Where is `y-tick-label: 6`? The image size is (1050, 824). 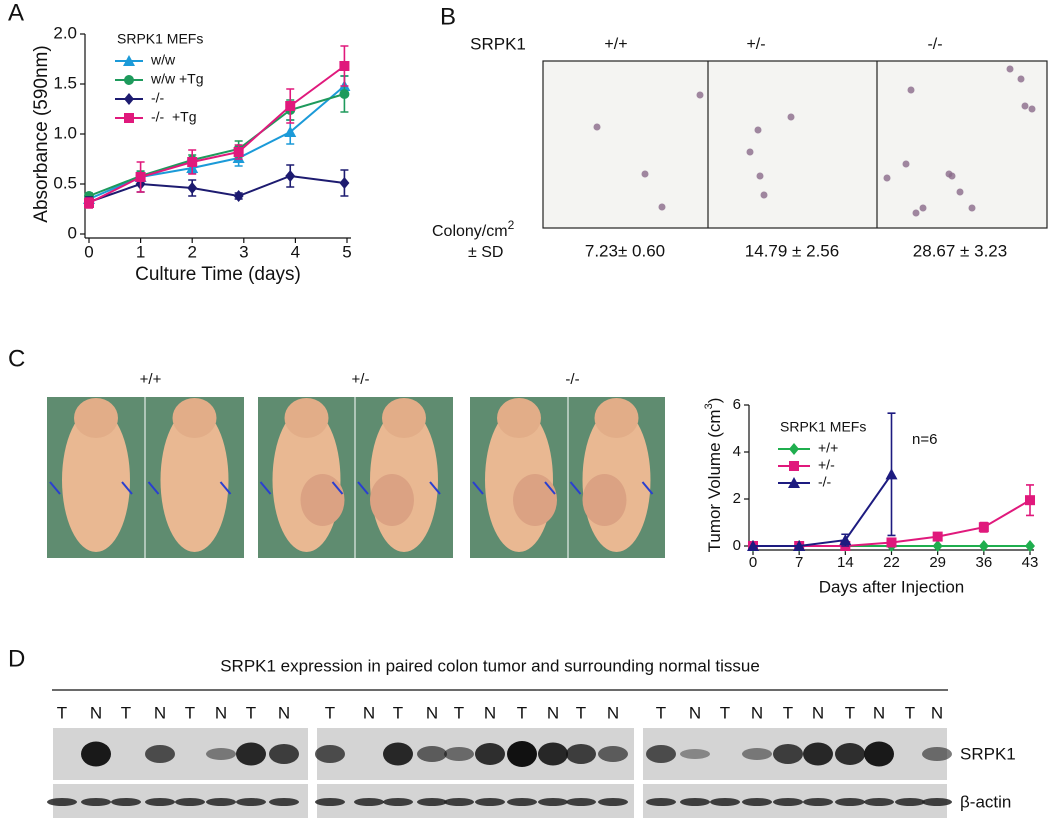
y-tick-label: 6 is located at coordinates (737, 404).